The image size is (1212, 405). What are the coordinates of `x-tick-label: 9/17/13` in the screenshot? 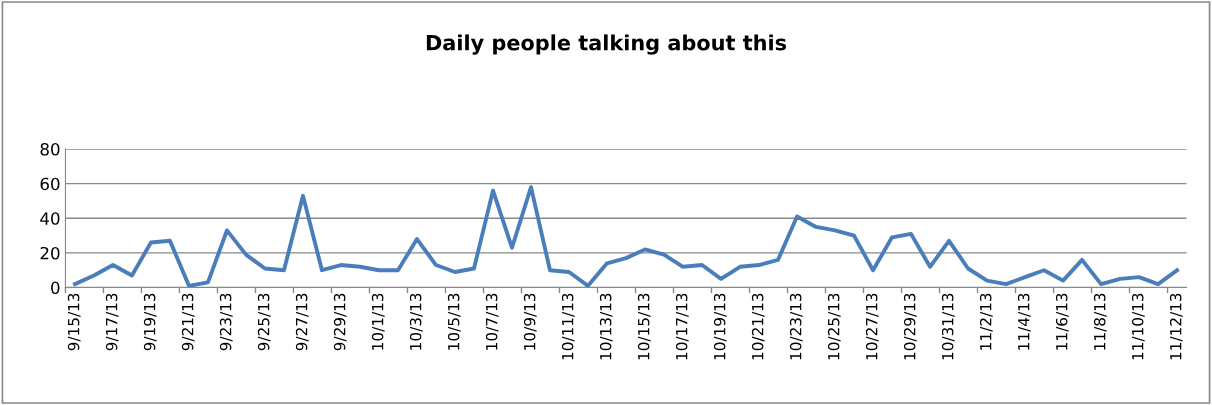 It's located at (112, 322).